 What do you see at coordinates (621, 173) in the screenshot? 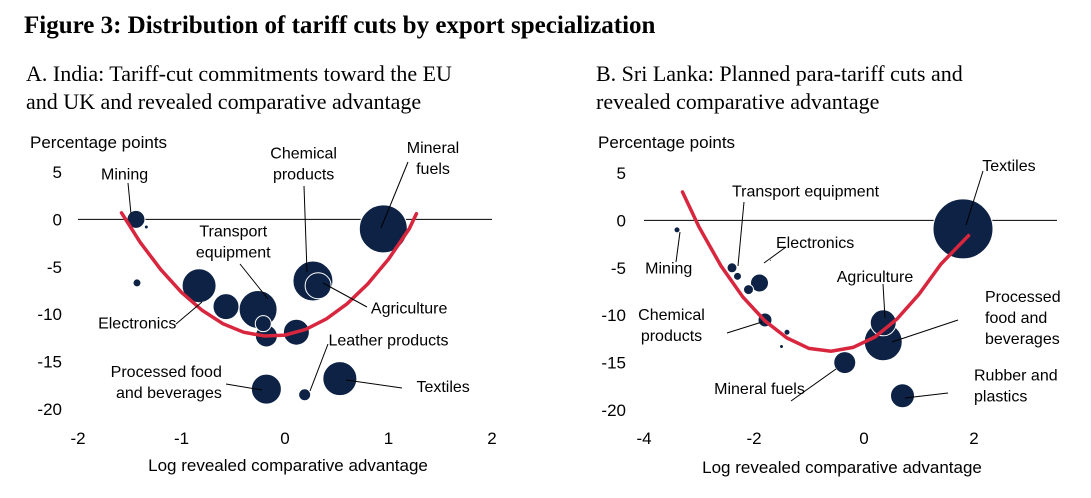
I see `panel-b-y-tick-label: 5` at bounding box center [621, 173].